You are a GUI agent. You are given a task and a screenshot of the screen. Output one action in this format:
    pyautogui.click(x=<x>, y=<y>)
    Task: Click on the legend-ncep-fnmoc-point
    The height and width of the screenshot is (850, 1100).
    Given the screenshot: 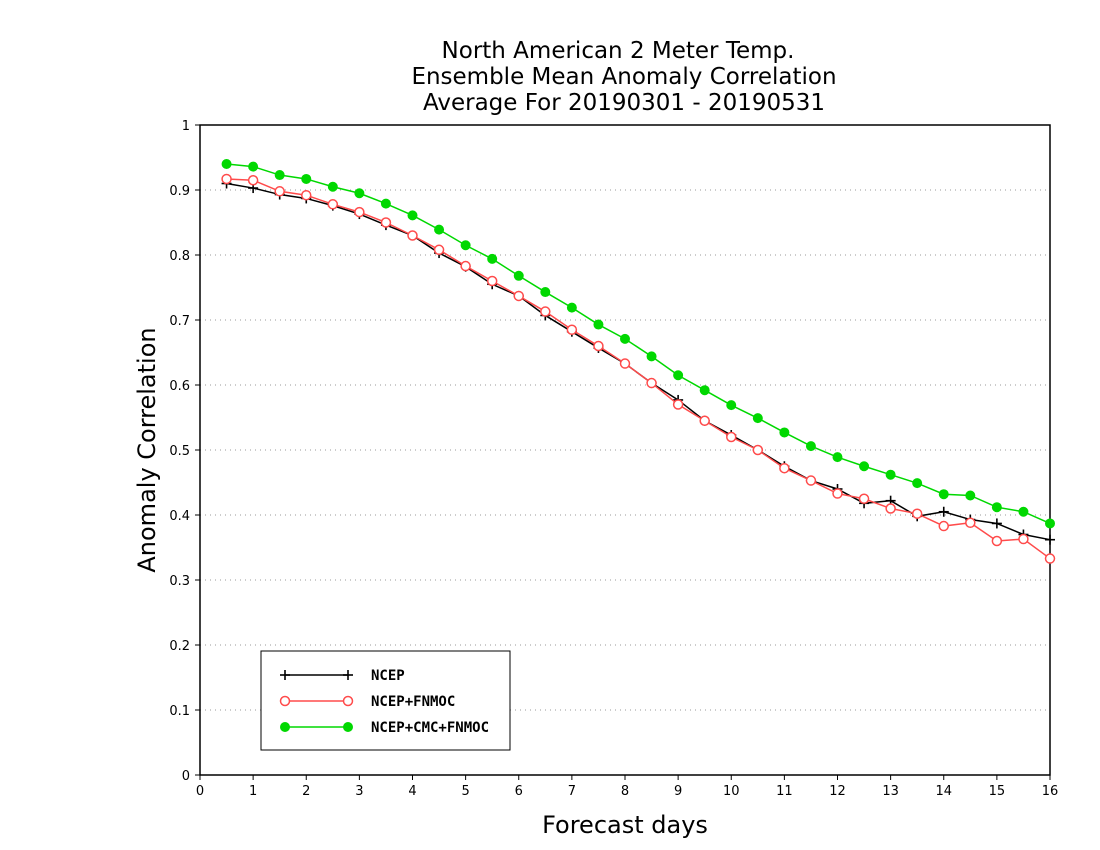 What is the action you would take?
    pyautogui.click(x=285, y=701)
    